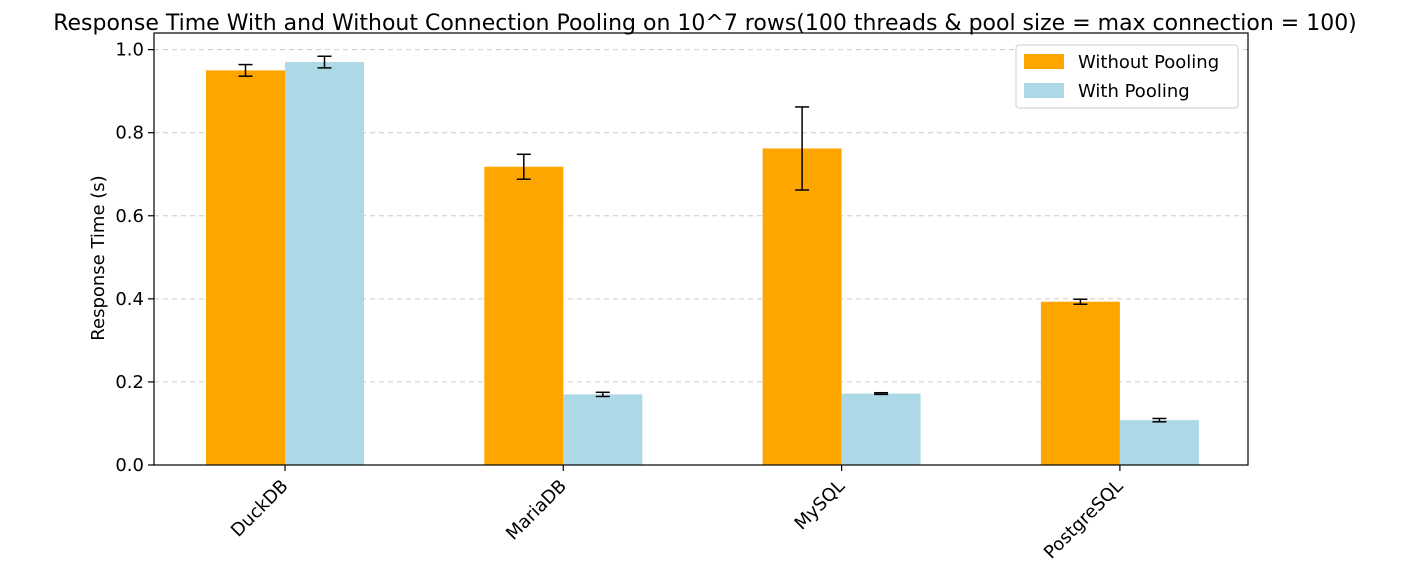 The width and height of the screenshot is (1403, 577). Describe the element at coordinates (602, 394) in the screenshot. I see `error-bar-mariadb-with-pooling` at that location.